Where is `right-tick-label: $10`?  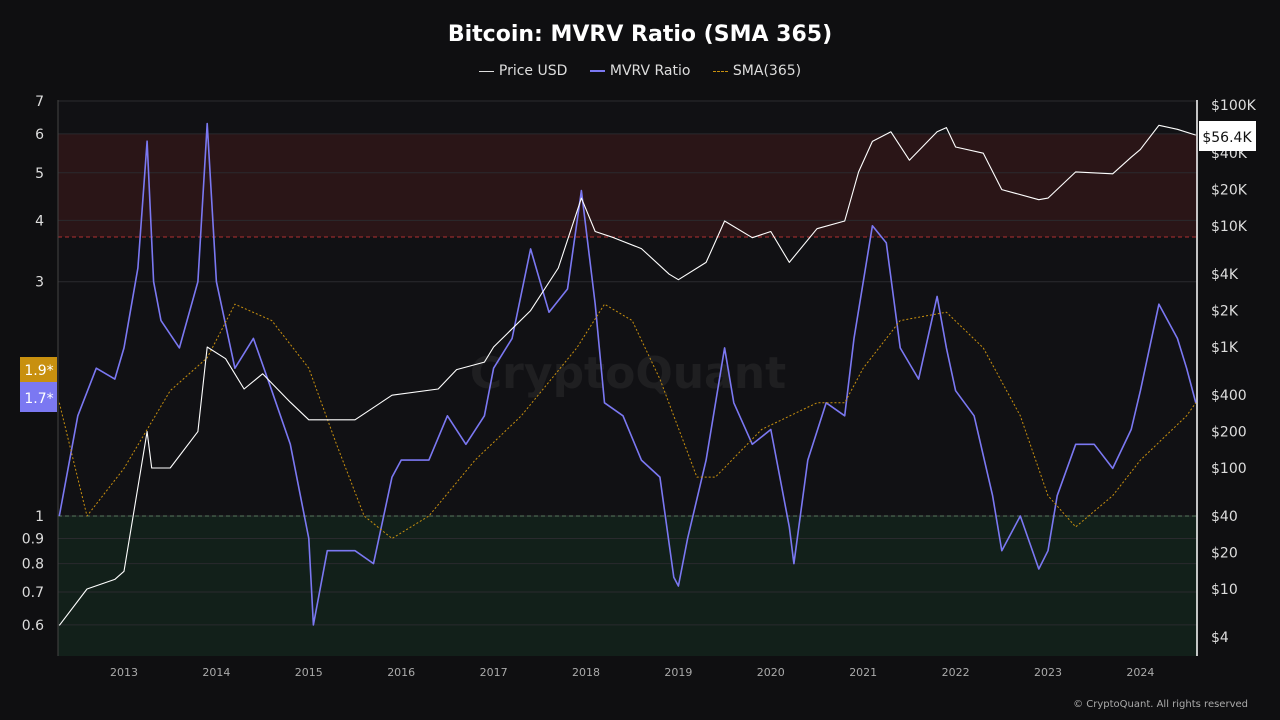 right-tick-label: $10 is located at coordinates (1224, 590).